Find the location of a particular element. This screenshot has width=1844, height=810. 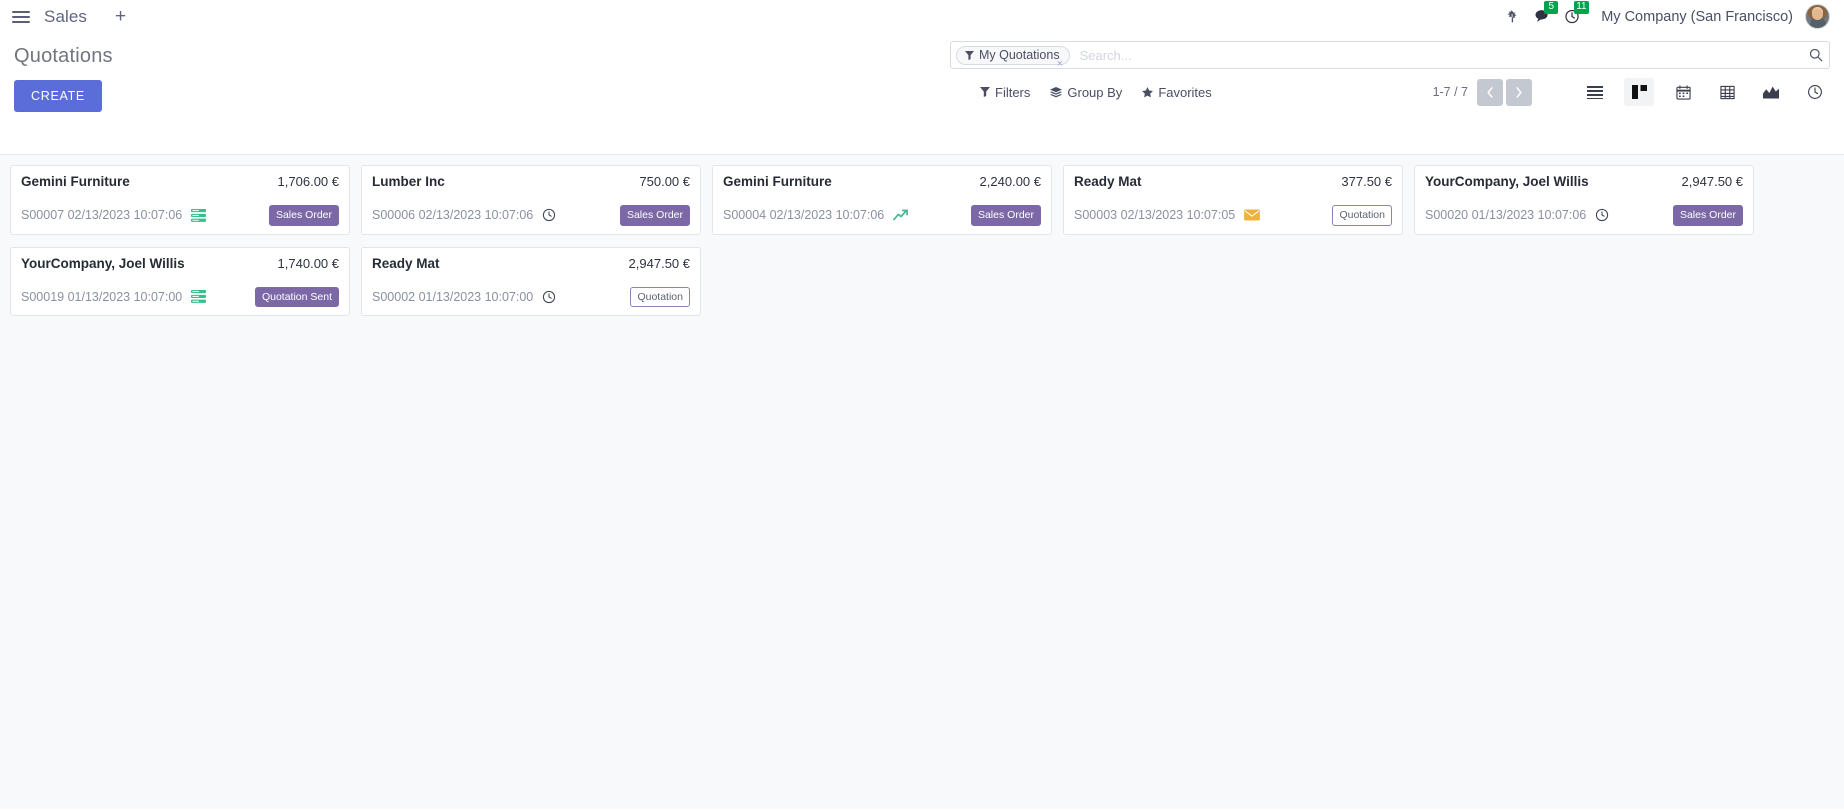

card-reference: S00004 02/13/2023 10:07:06 is located at coordinates (804, 215).